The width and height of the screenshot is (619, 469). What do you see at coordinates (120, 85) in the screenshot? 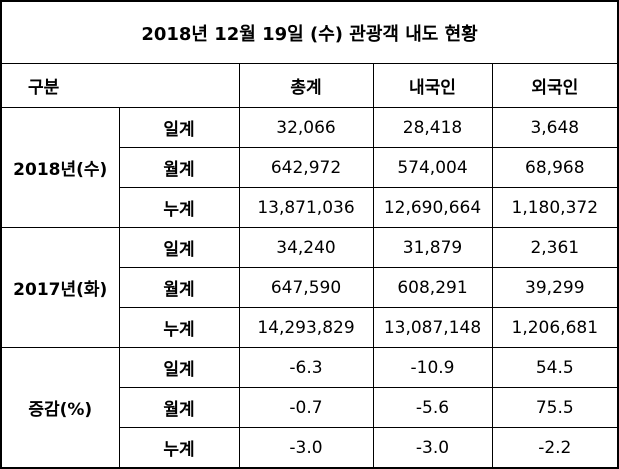
I see `header-cell: 구분` at bounding box center [120, 85].